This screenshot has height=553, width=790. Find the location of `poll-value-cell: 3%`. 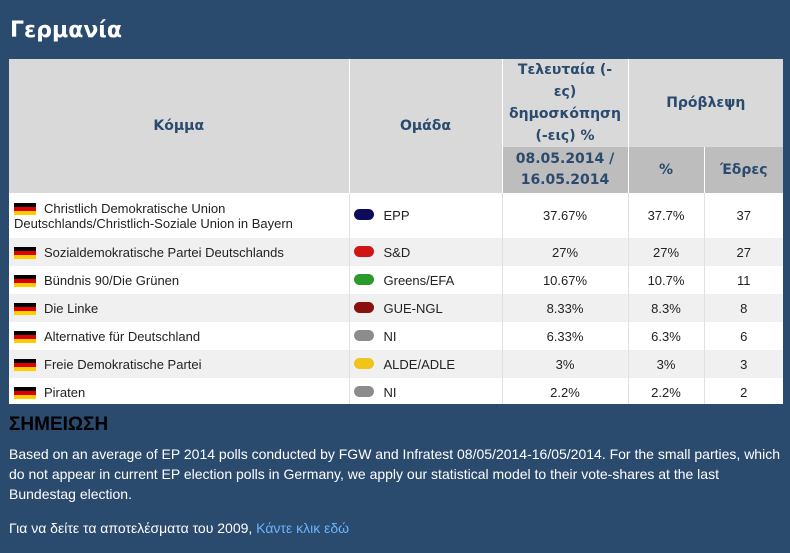

poll-value-cell: 3% is located at coordinates (564, 364).